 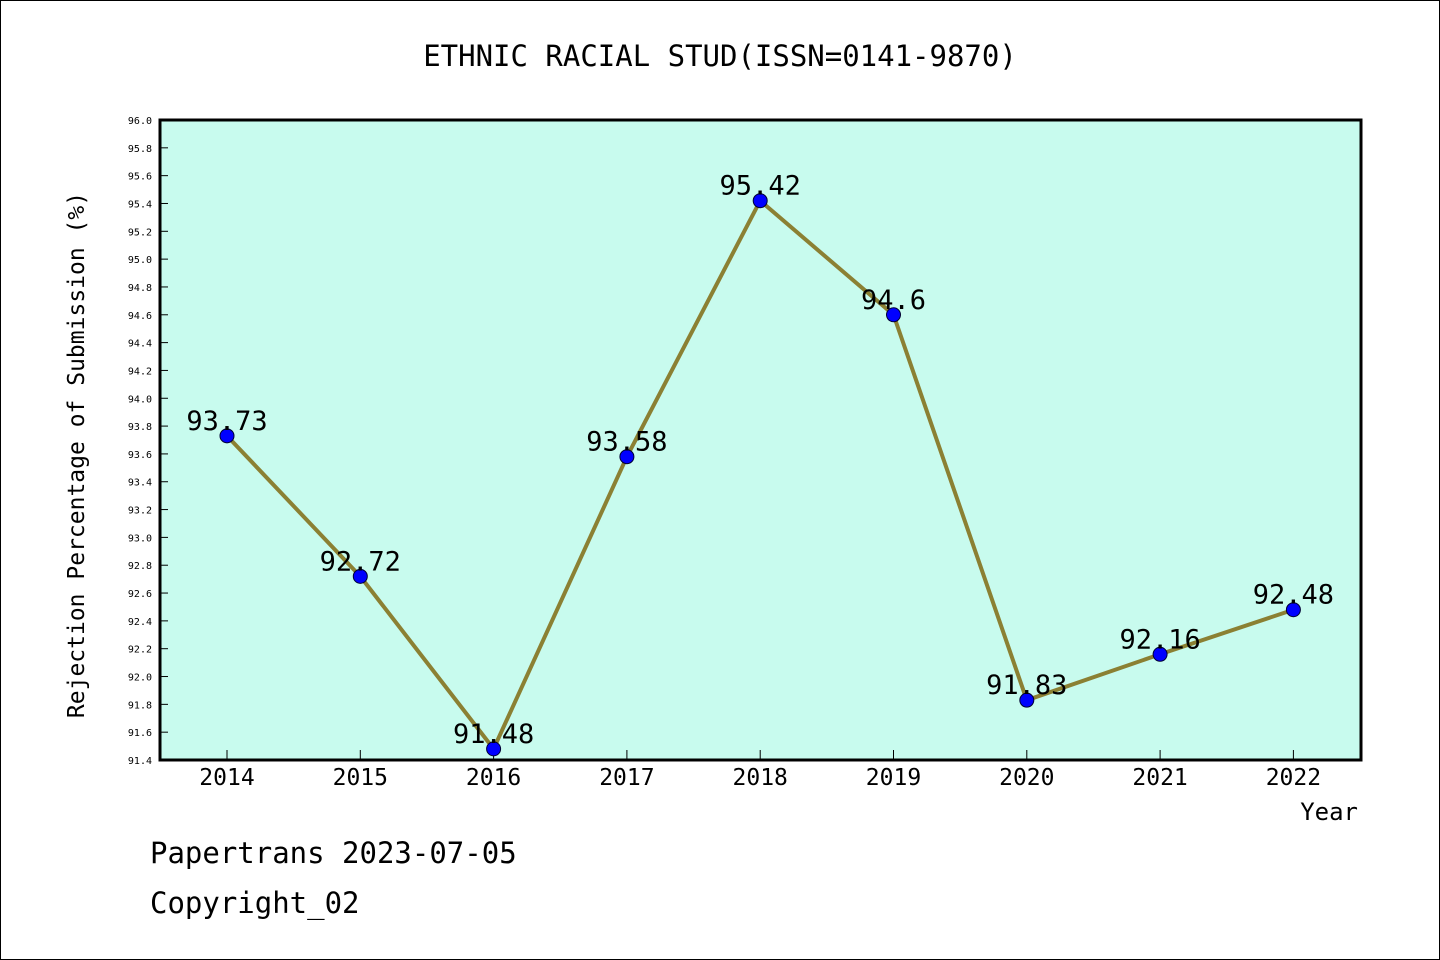 What do you see at coordinates (360, 778) in the screenshot?
I see `x-tick-label: 2015` at bounding box center [360, 778].